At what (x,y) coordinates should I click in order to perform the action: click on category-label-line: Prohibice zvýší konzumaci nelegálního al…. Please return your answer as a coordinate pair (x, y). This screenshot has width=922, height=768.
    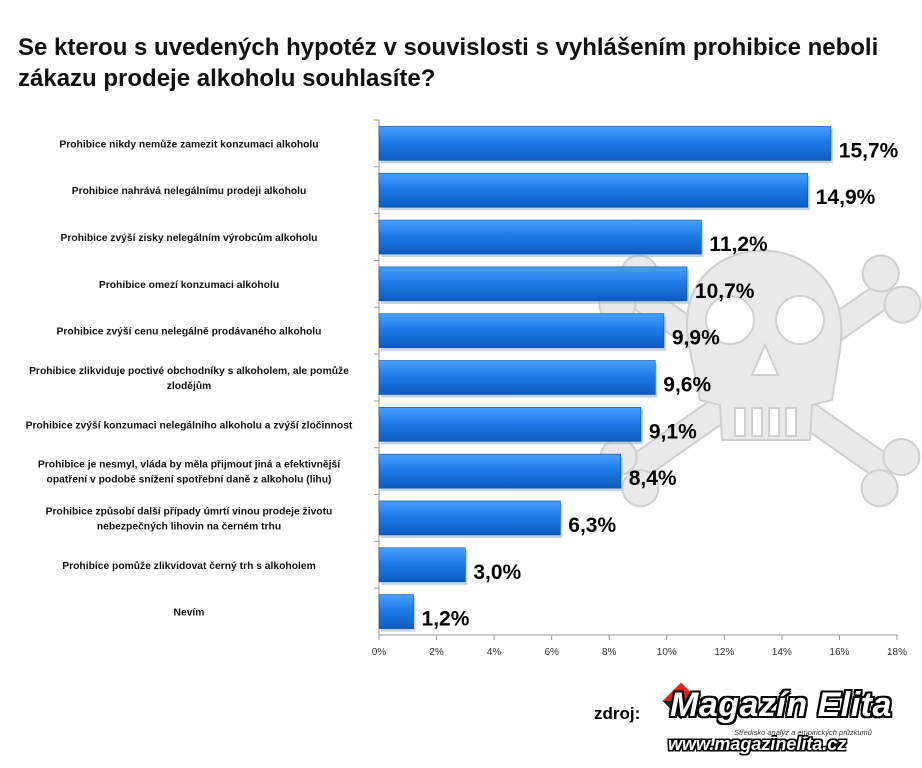
    Looking at the image, I should click on (189, 425).